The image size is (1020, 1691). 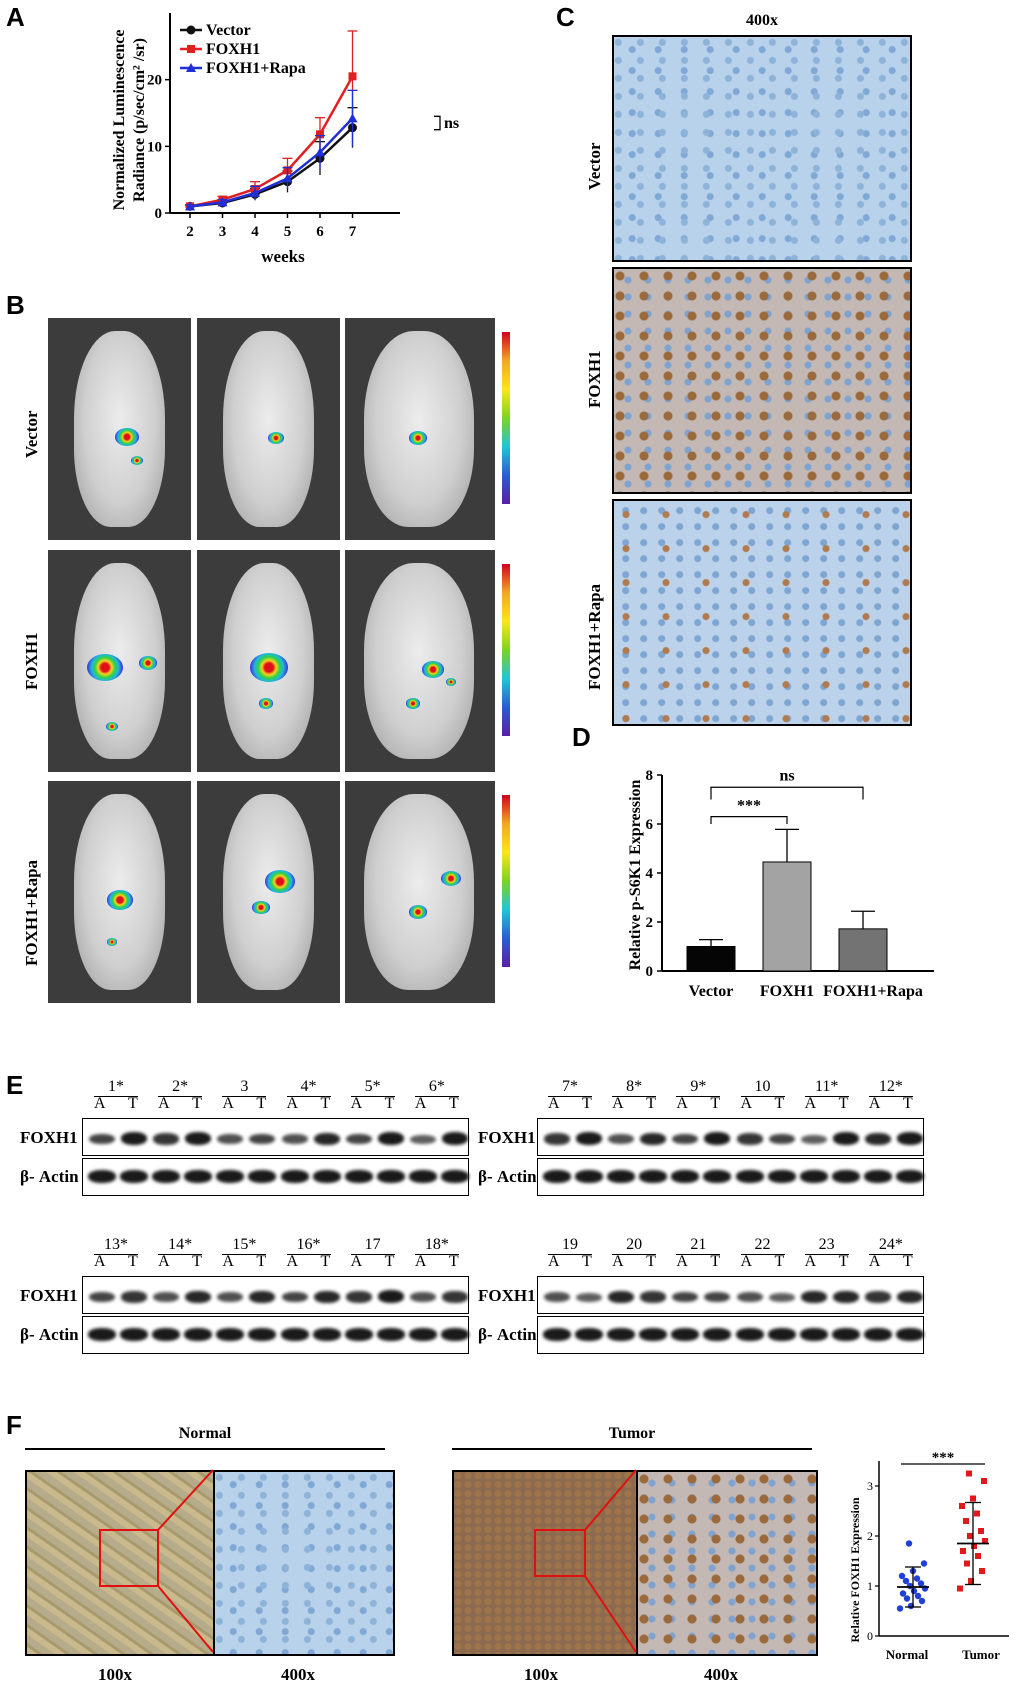 What do you see at coordinates (120, 1563) in the screenshot?
I see `normal-100x-image` at bounding box center [120, 1563].